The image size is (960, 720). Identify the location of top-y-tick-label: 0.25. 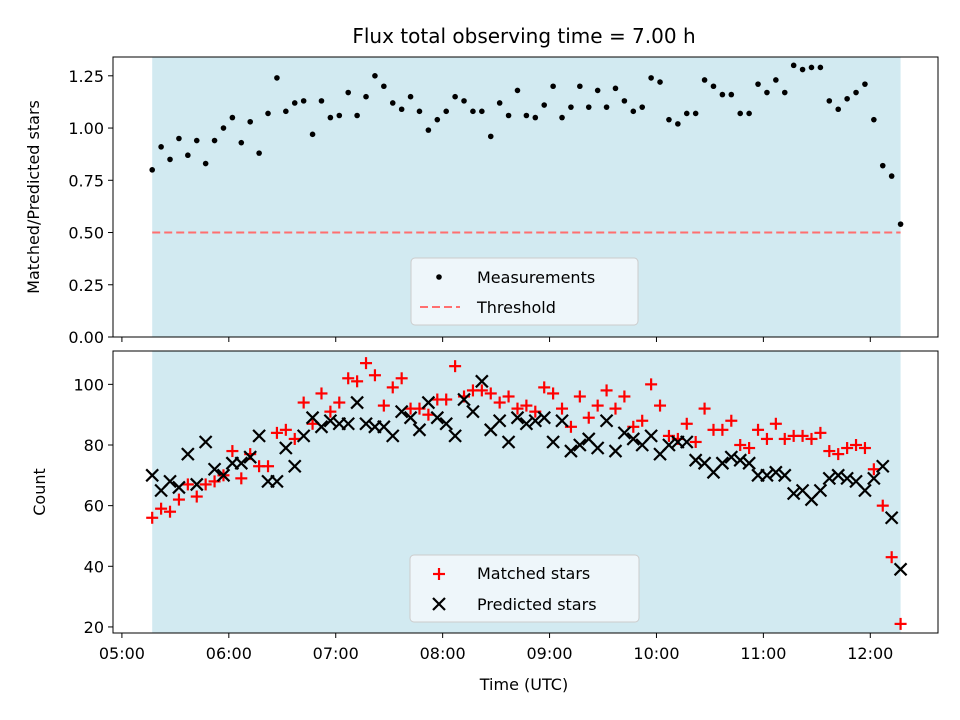
(86, 285).